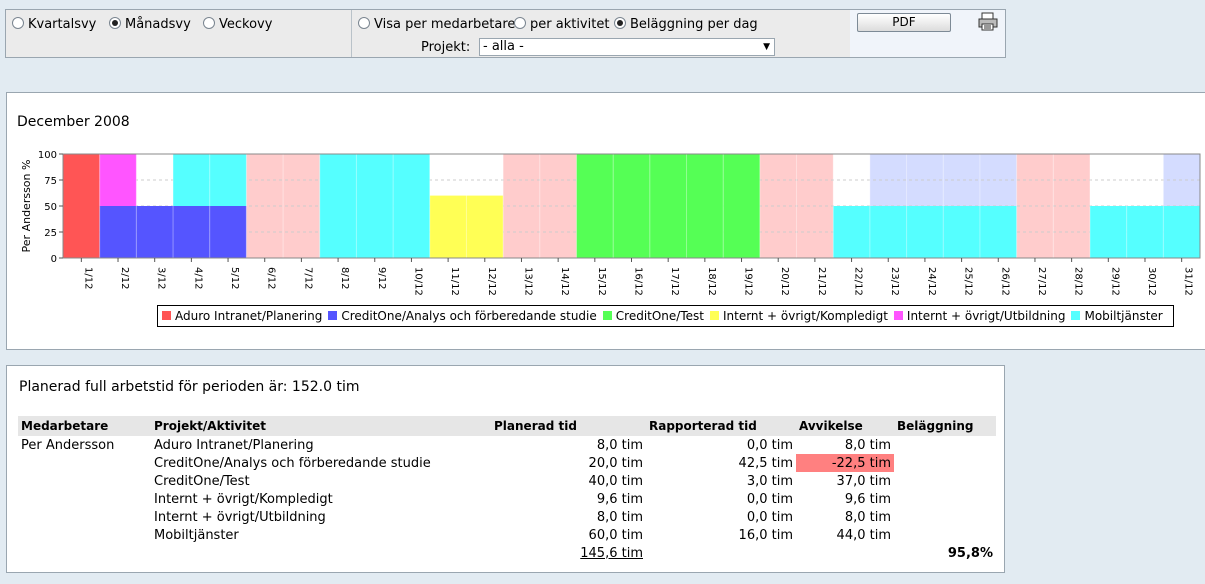 Image resolution: width=1205 pixels, height=584 pixels. I want to click on x-tick-label: 31/12, so click(1188, 281).